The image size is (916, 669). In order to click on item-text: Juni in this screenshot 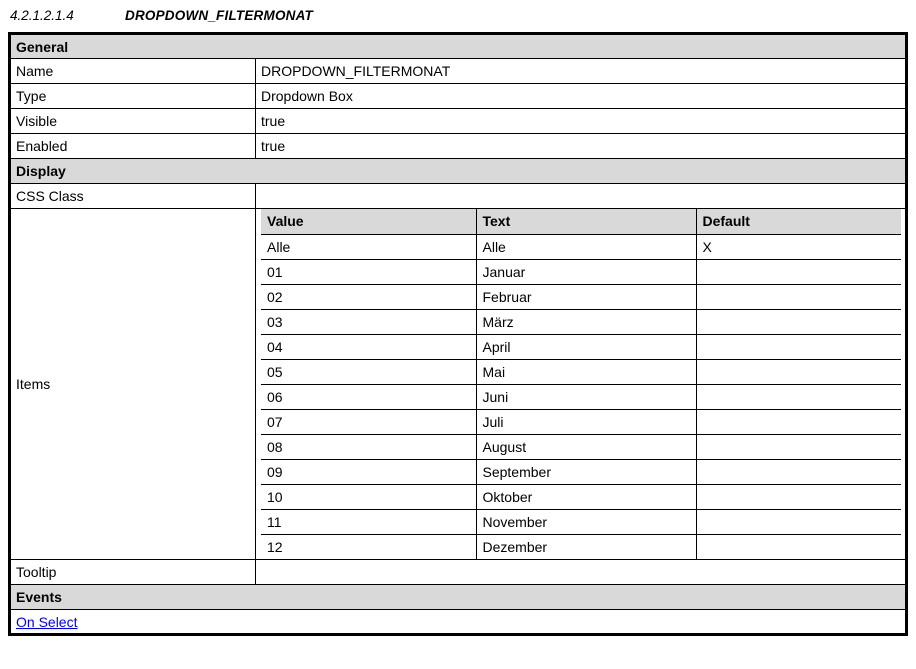, I will do `click(586, 396)`.